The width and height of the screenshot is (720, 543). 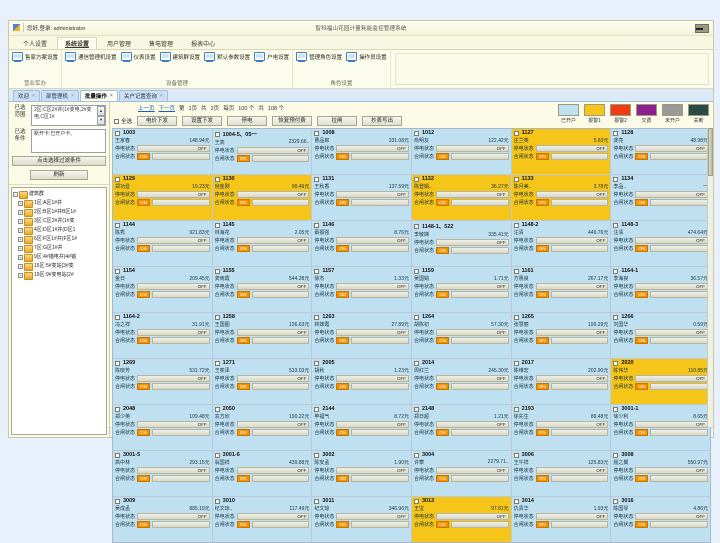 I want to click on tree-node: + 9区:4#锚电井(4#锚, so click(x=59, y=257).